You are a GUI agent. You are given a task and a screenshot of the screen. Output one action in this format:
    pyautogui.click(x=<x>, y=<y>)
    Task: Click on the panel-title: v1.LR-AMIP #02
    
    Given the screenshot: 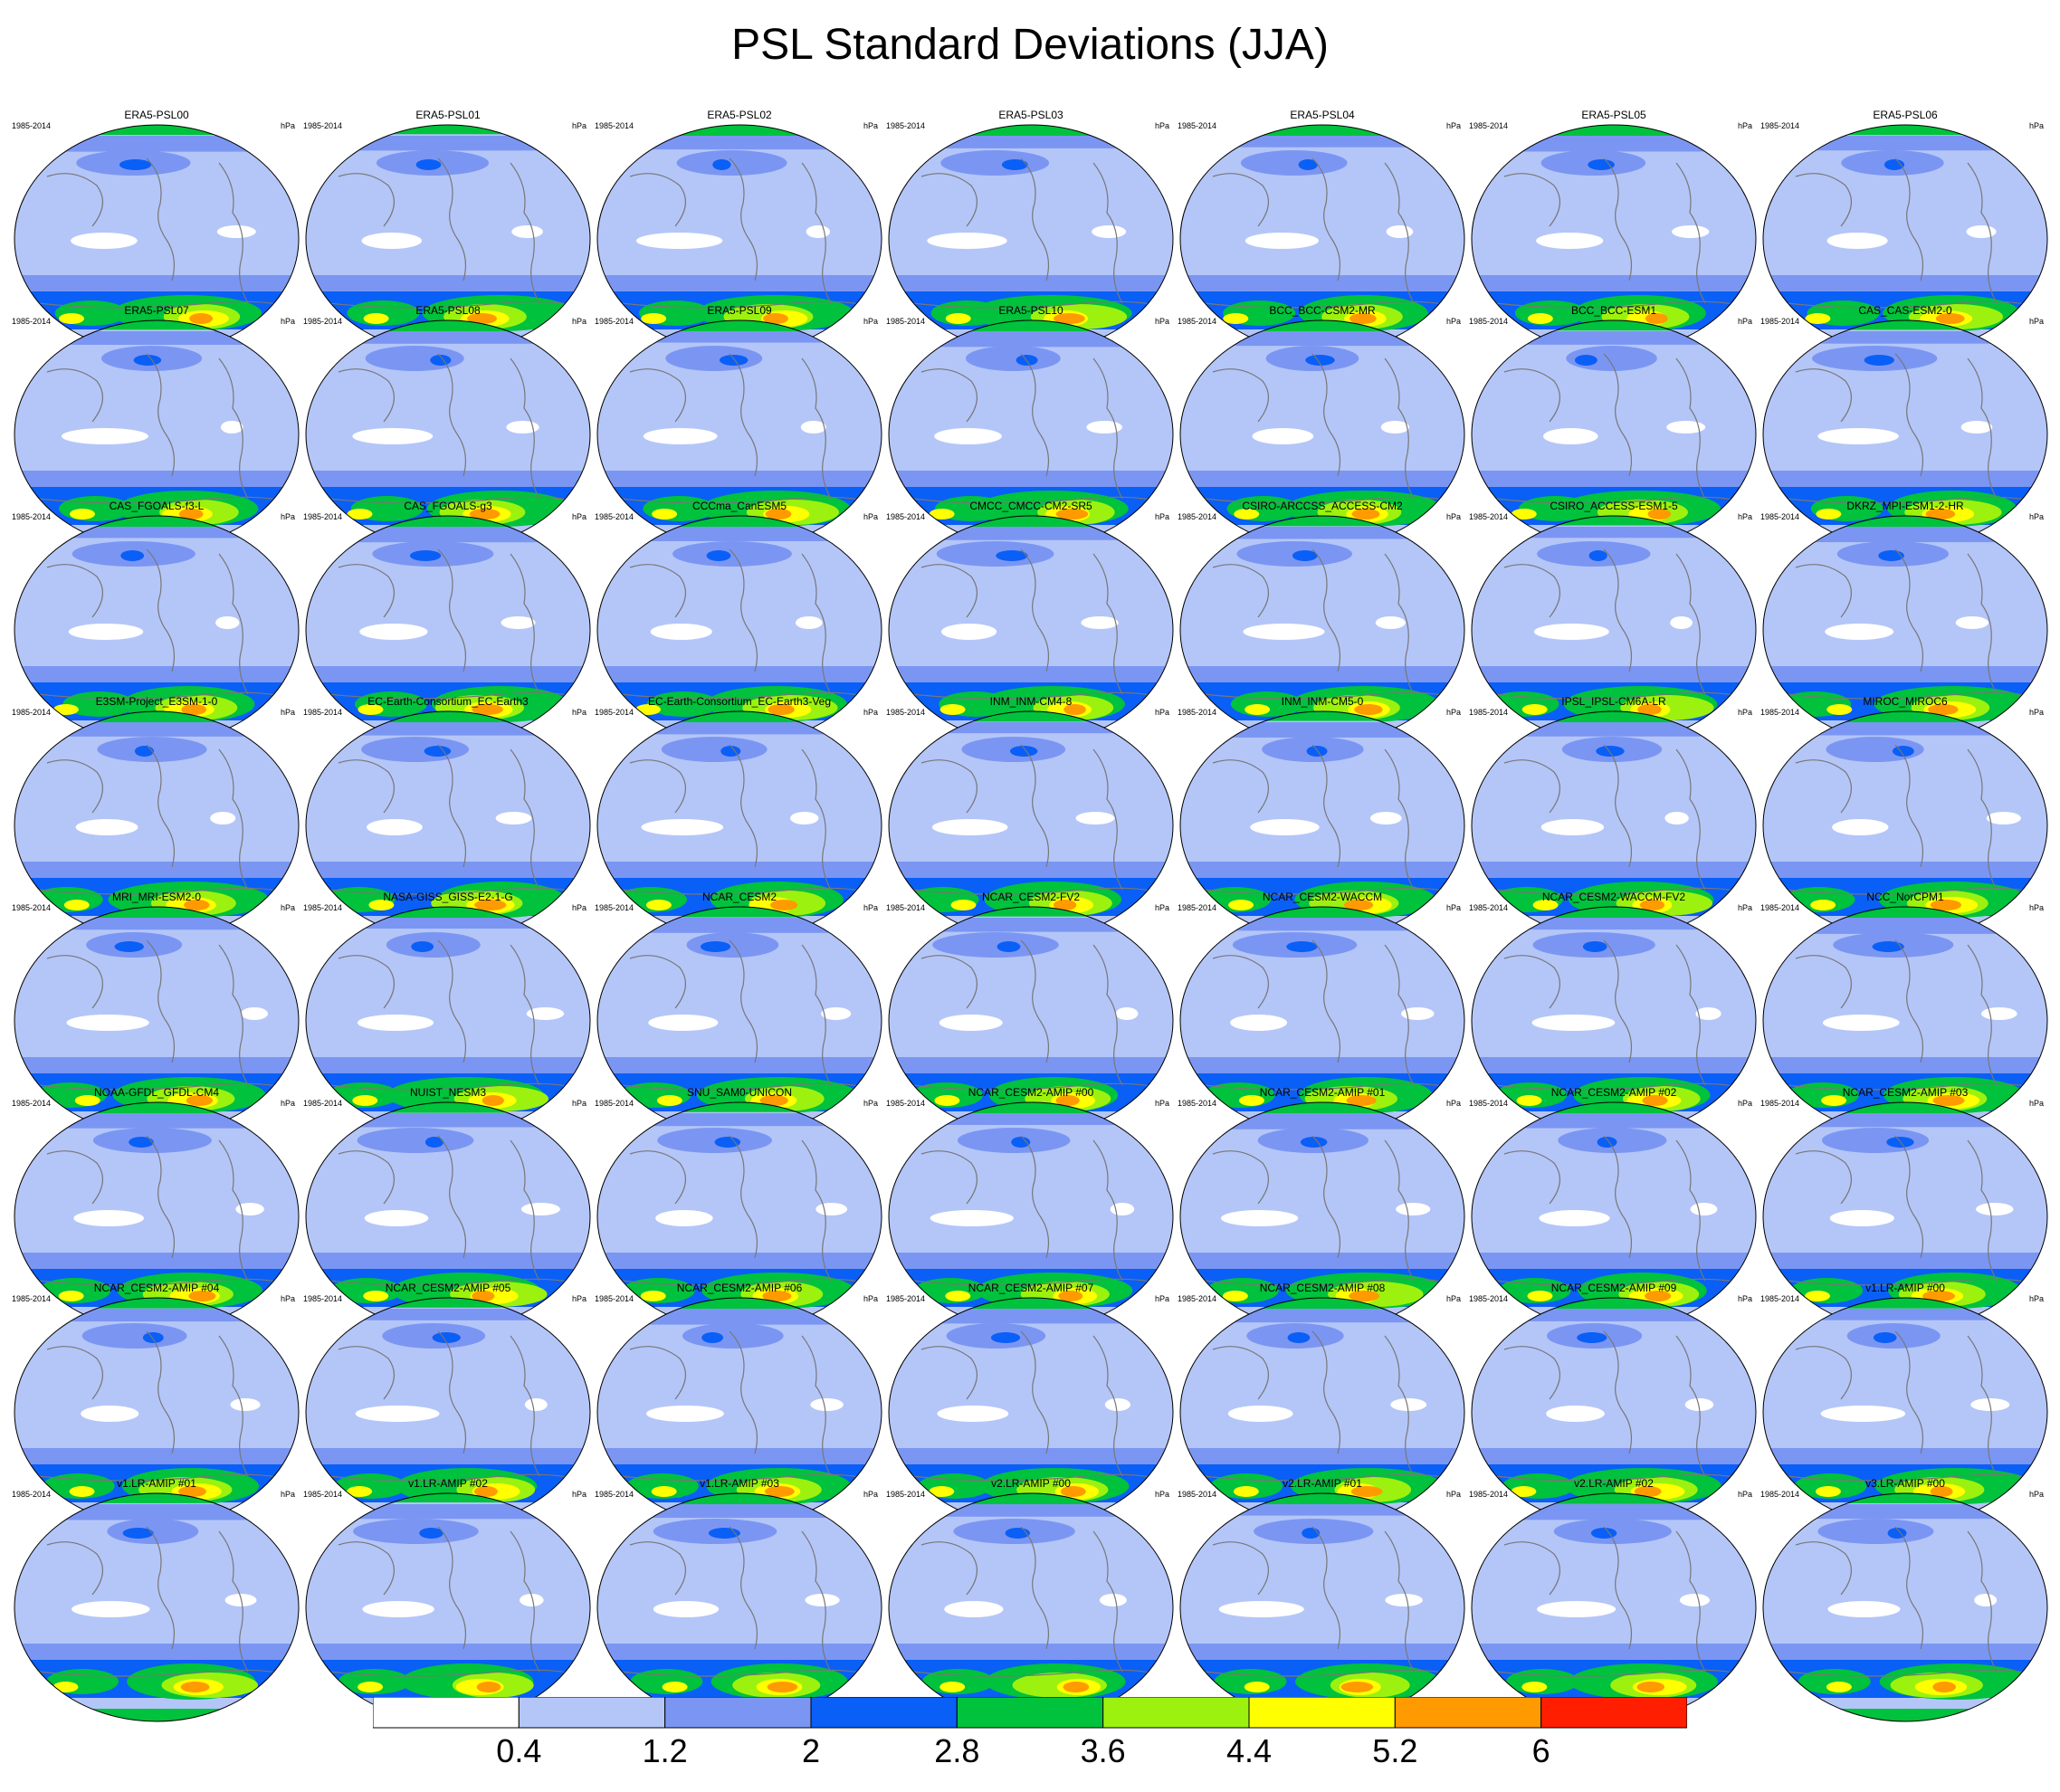 What is the action you would take?
    pyautogui.click(x=448, y=1483)
    